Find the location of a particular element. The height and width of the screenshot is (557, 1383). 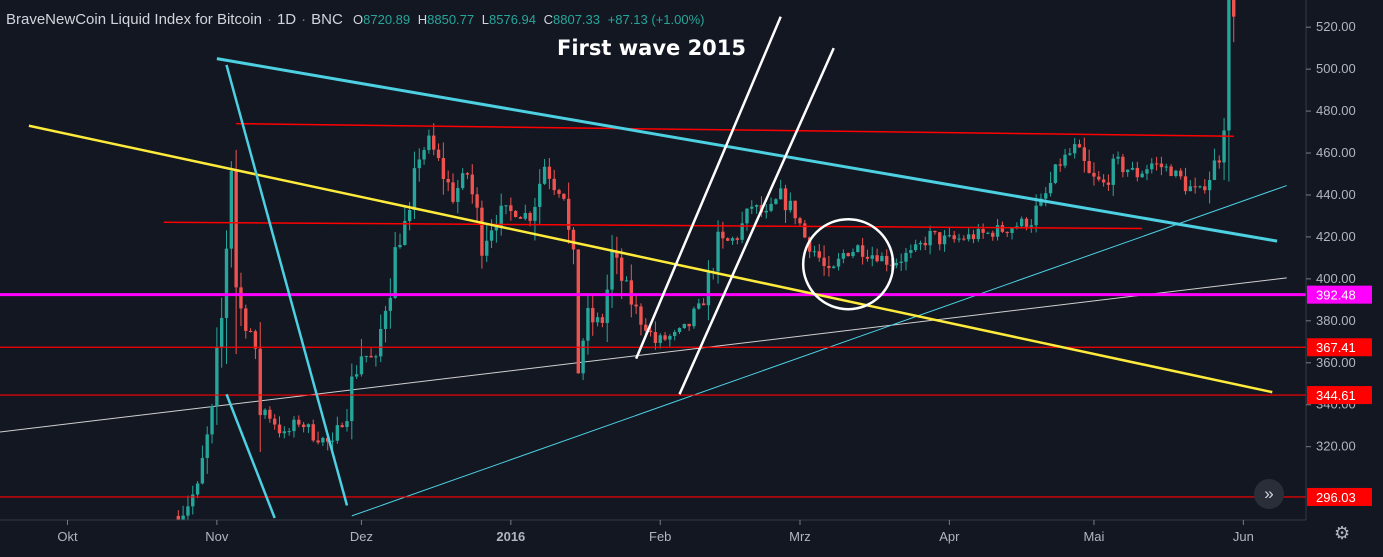

resistance-line-upper is located at coordinates (735, 129).